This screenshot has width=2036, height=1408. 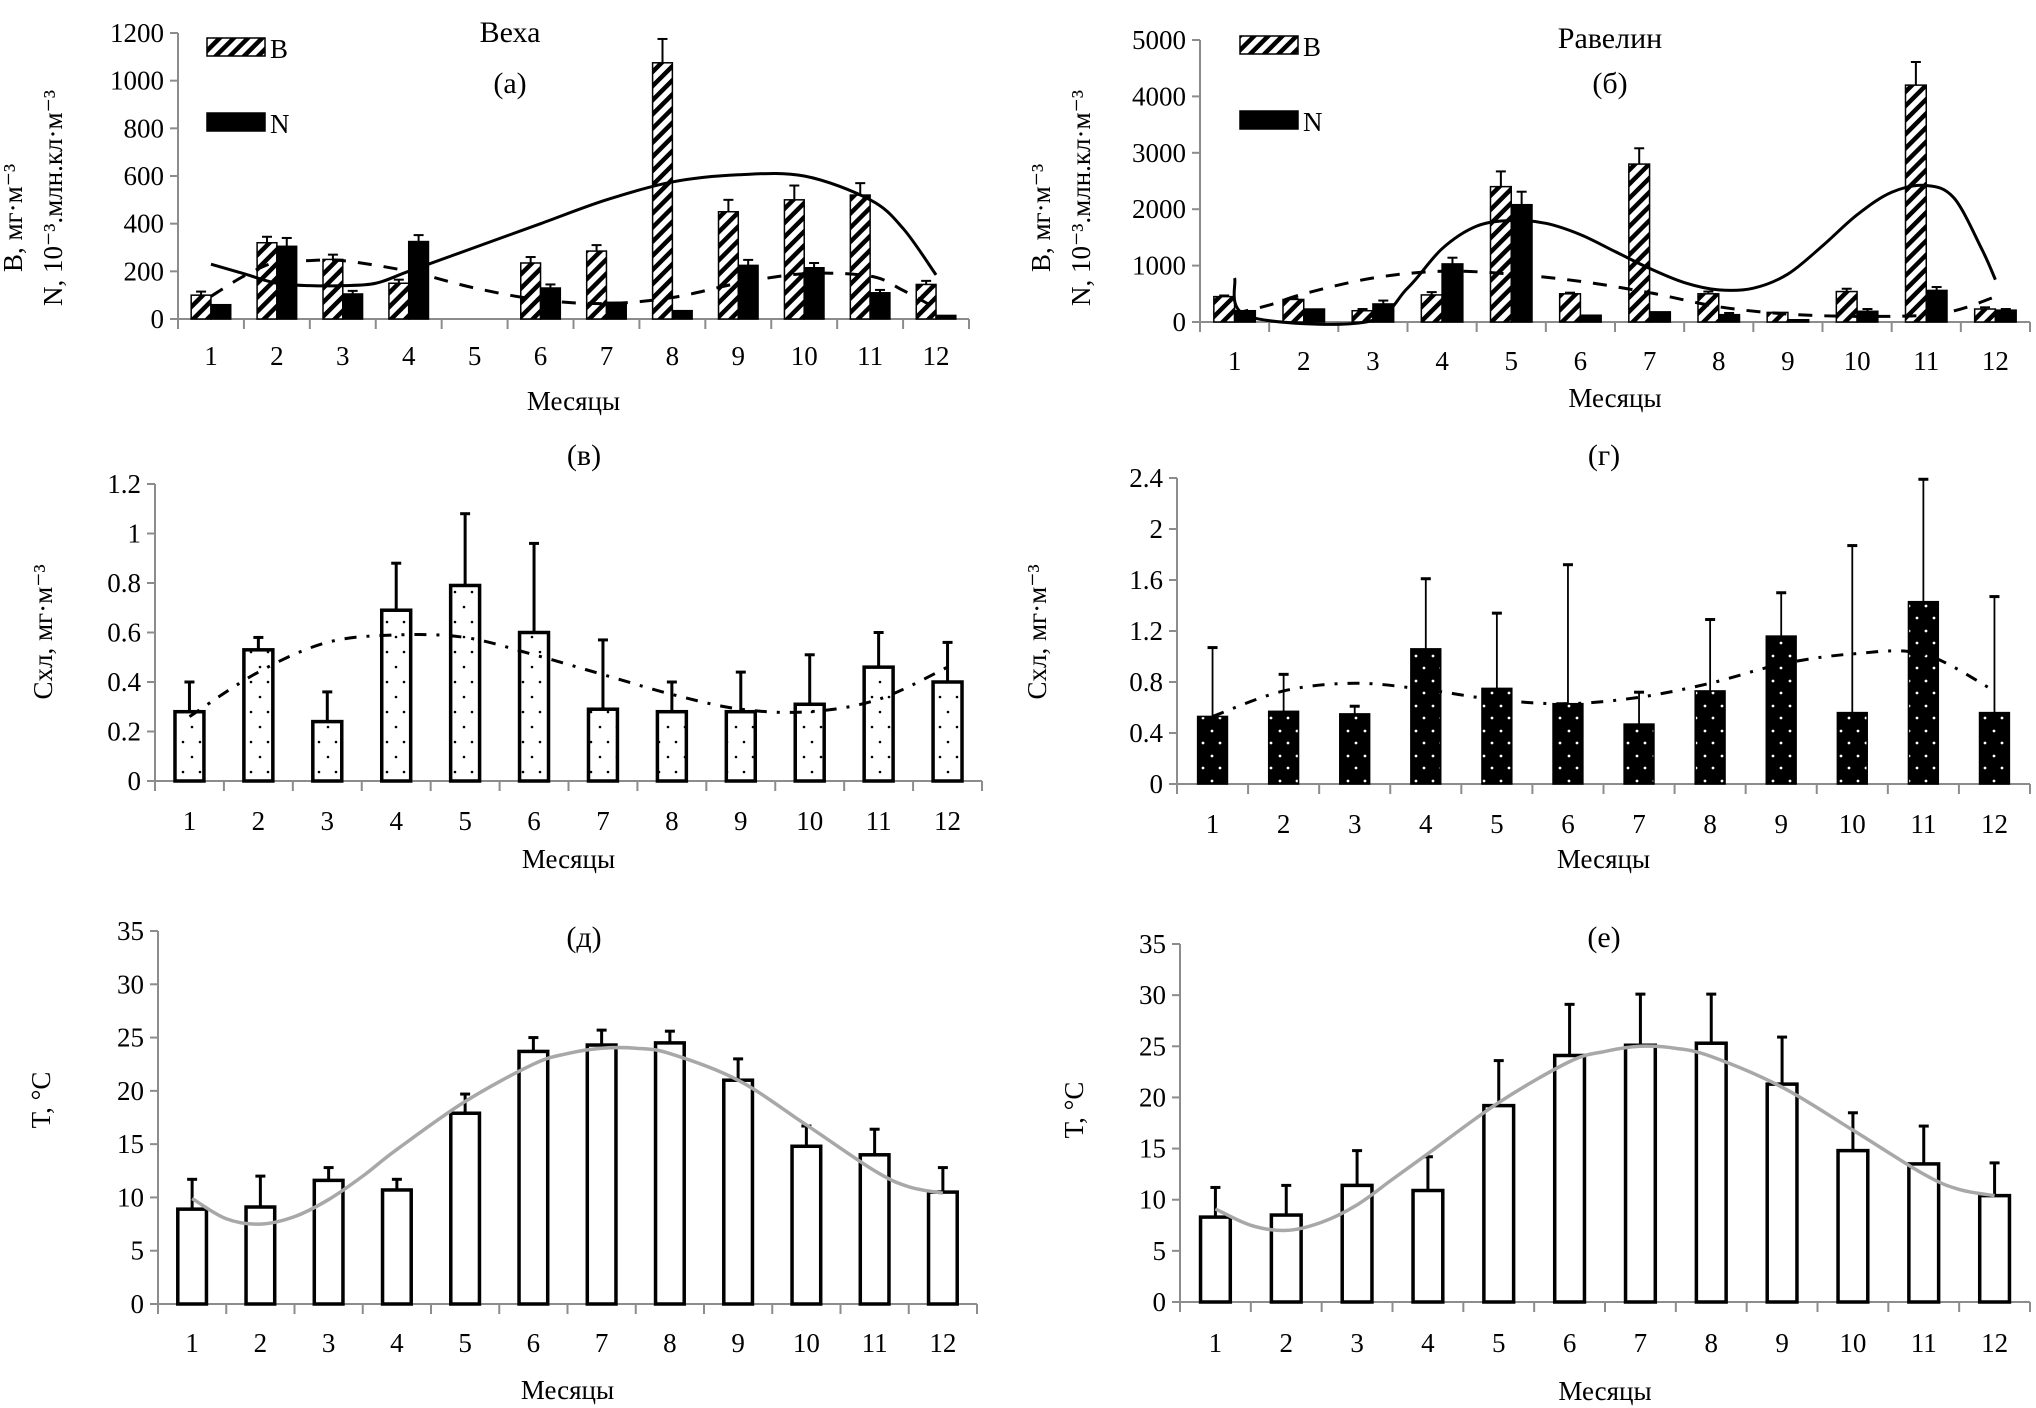 What do you see at coordinates (1614, 254) in the screenshot?
I see `trendline-solid` at bounding box center [1614, 254].